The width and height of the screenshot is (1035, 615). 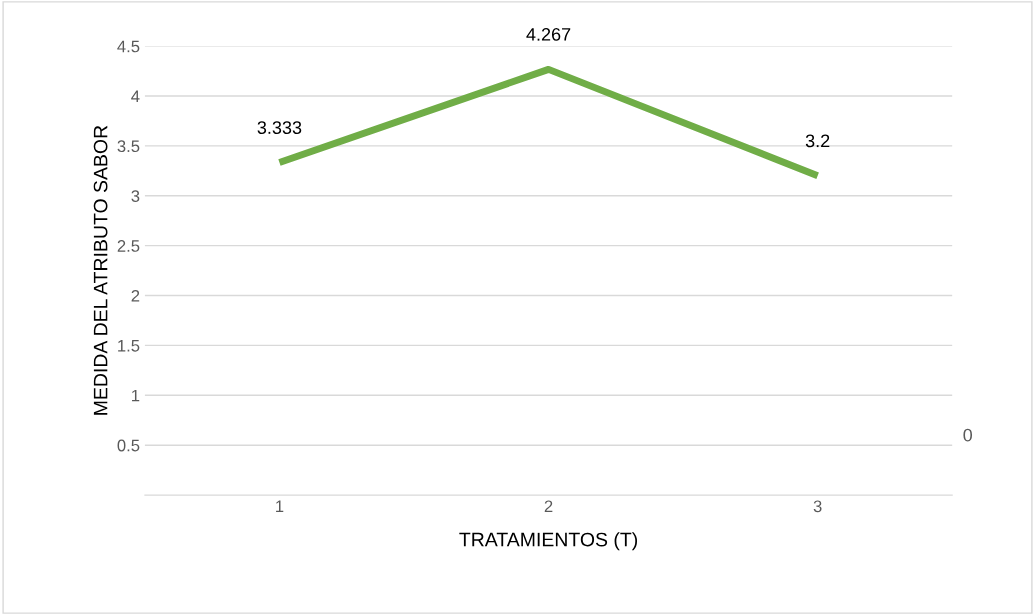 What do you see at coordinates (279, 127) in the screenshot?
I see `data-label: 3.333` at bounding box center [279, 127].